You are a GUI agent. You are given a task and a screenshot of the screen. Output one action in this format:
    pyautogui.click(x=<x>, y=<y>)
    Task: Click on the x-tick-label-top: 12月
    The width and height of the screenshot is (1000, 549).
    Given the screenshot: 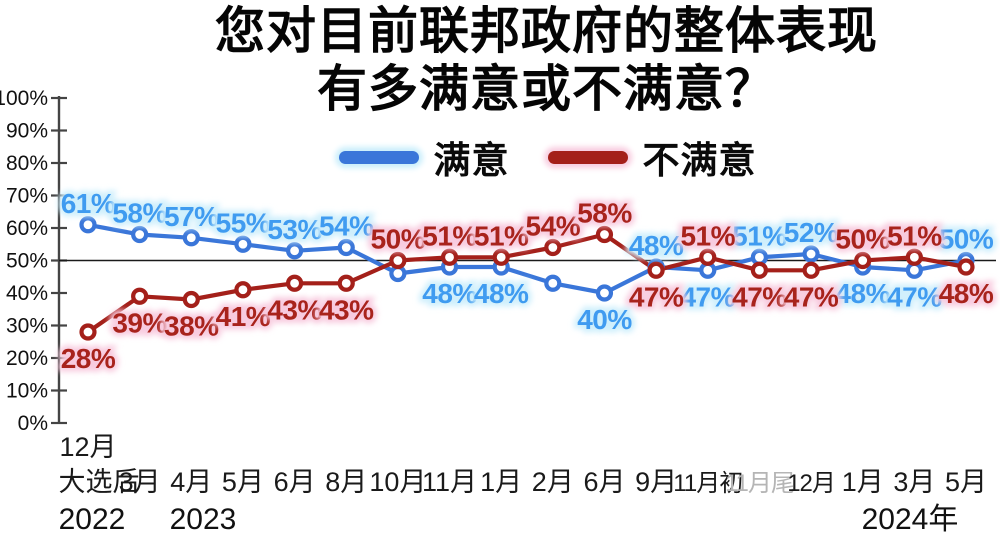 What is the action you would take?
    pyautogui.click(x=87, y=447)
    